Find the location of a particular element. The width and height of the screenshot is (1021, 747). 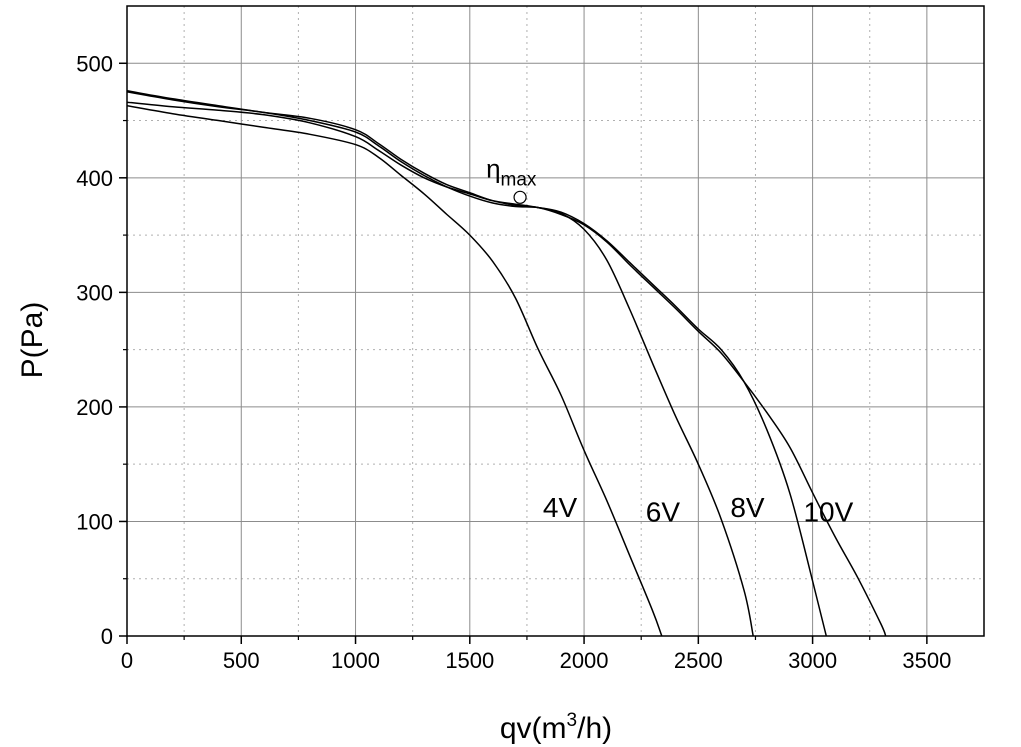

x-axis-title: qv(m3/h) is located at coordinates (556, 727).